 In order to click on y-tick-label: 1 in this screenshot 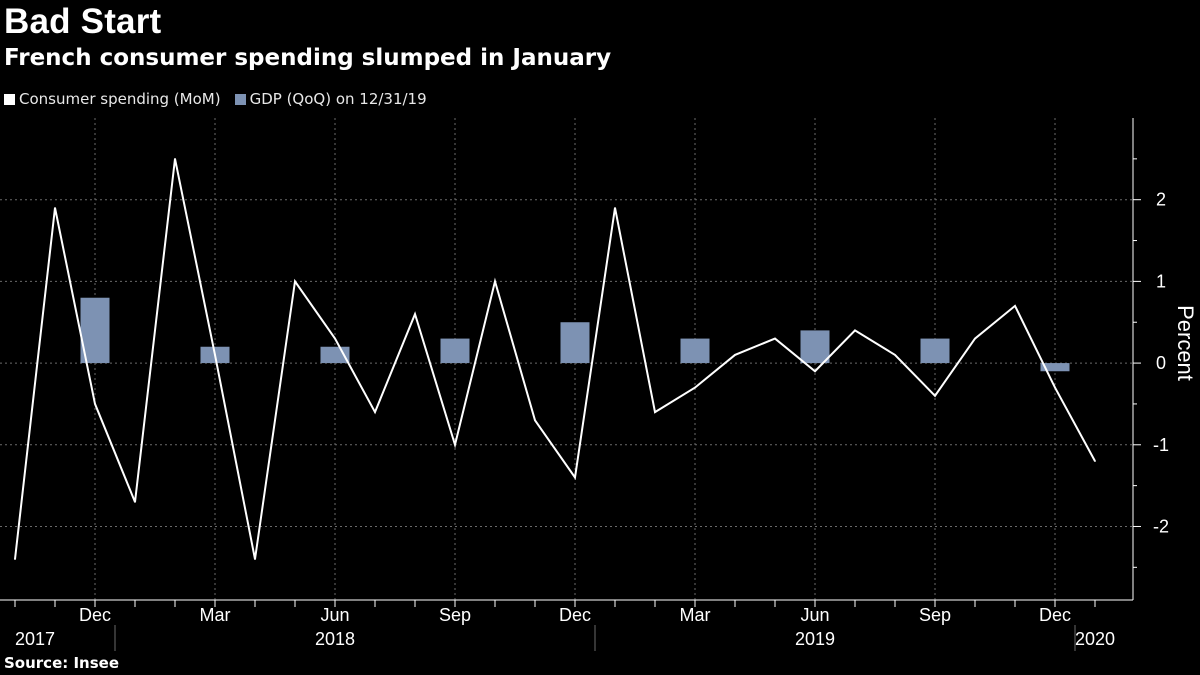, I will do `click(1161, 281)`.